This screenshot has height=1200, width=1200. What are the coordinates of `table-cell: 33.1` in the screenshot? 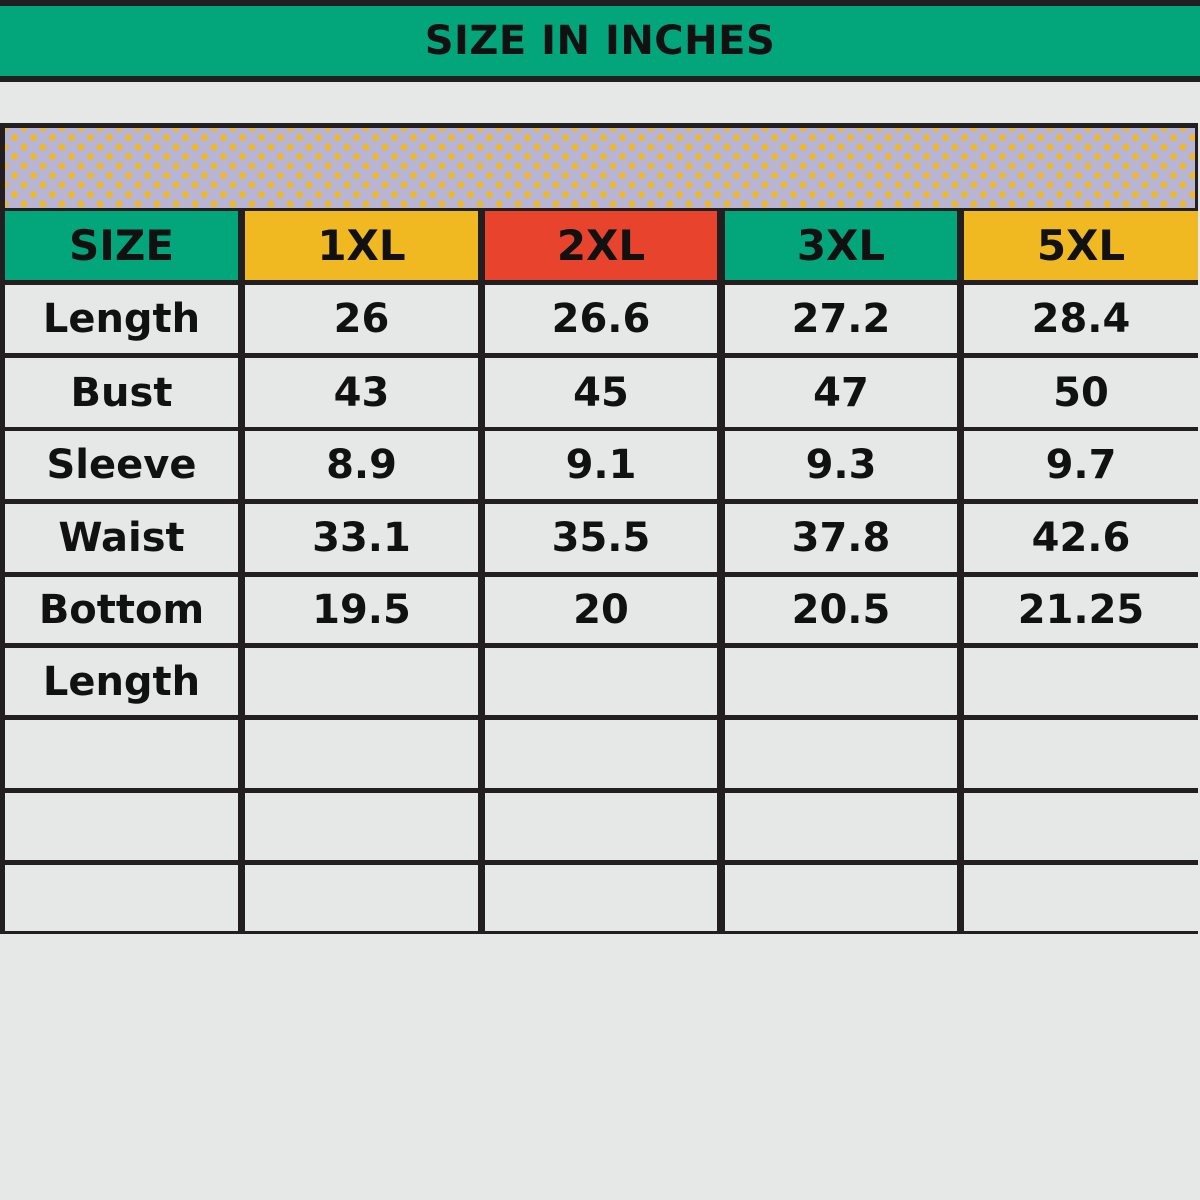 It's located at (361, 538).